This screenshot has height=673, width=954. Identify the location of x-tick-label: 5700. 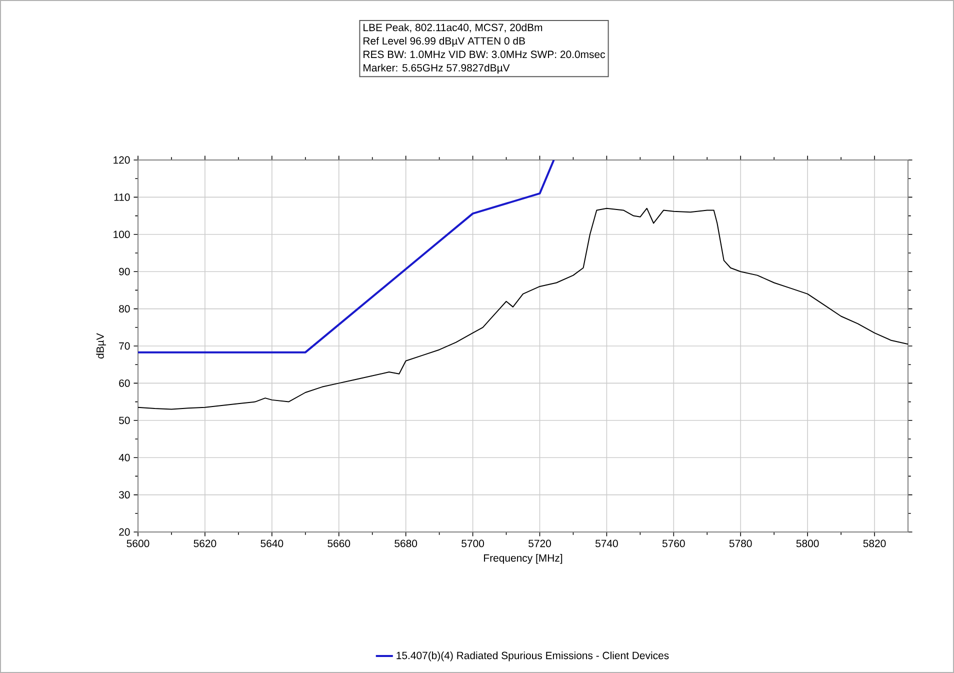
(473, 544).